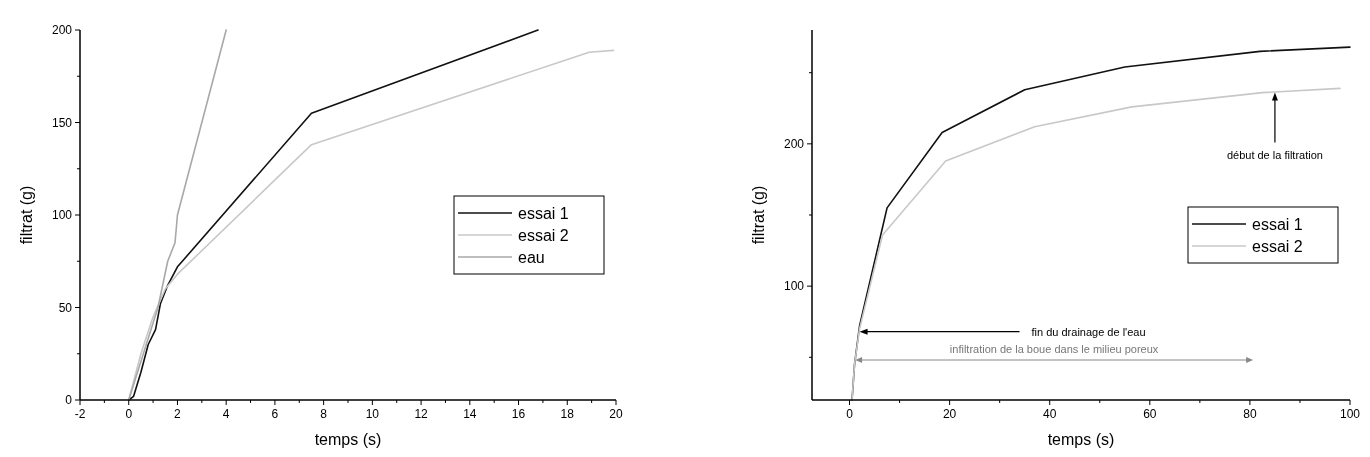  What do you see at coordinates (518, 414) in the screenshot?
I see `x-tick-label: 16` at bounding box center [518, 414].